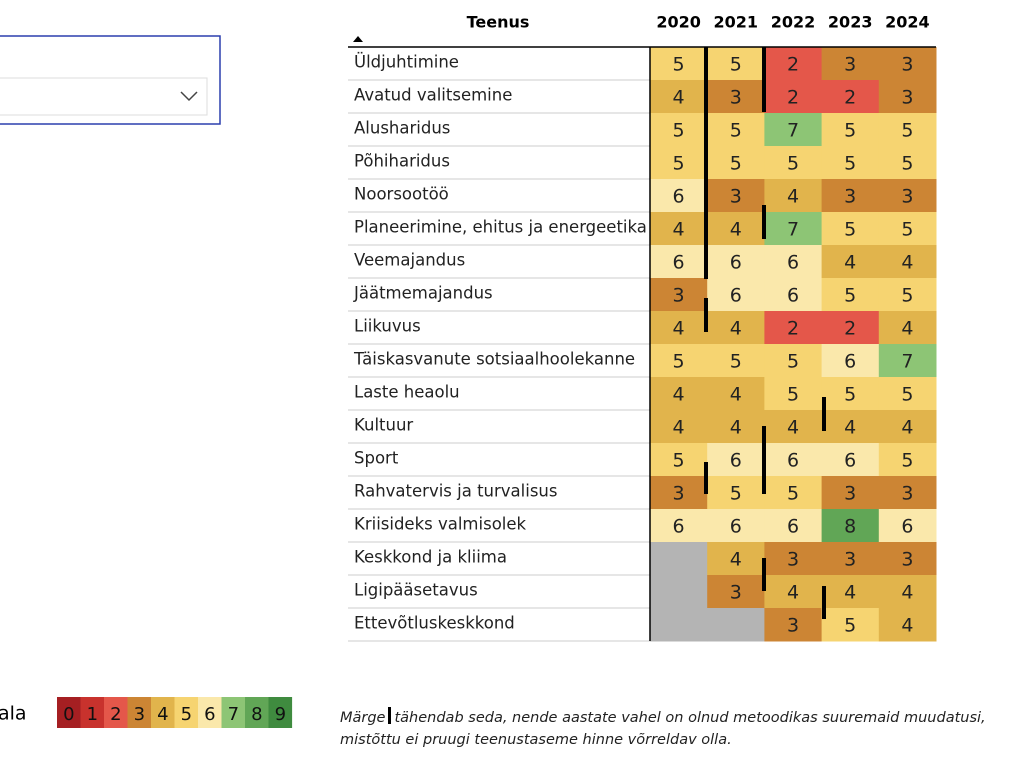 The image size is (1024, 757). I want to click on slicer-box, so click(110, 80).